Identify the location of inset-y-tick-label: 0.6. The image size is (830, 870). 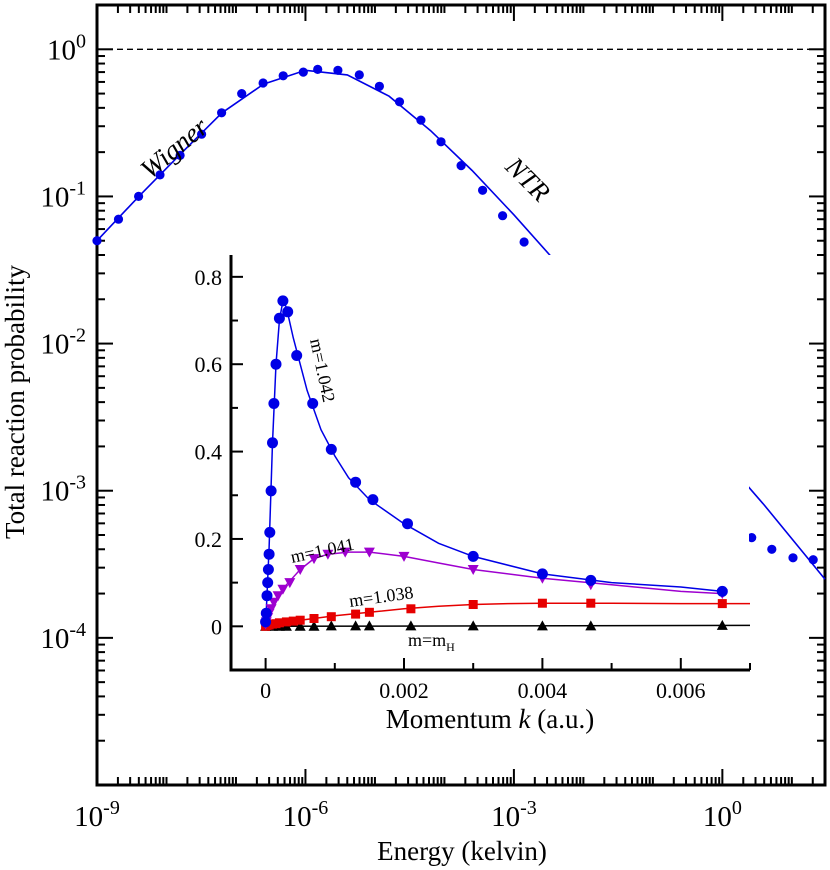
(209, 364).